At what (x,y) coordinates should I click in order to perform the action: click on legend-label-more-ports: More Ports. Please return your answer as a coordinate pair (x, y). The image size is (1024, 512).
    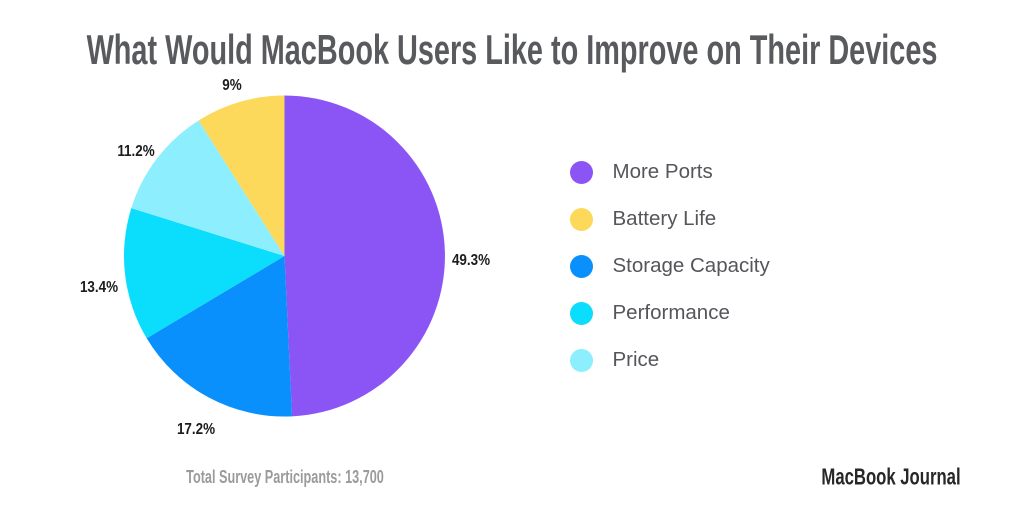
    Looking at the image, I should click on (662, 171).